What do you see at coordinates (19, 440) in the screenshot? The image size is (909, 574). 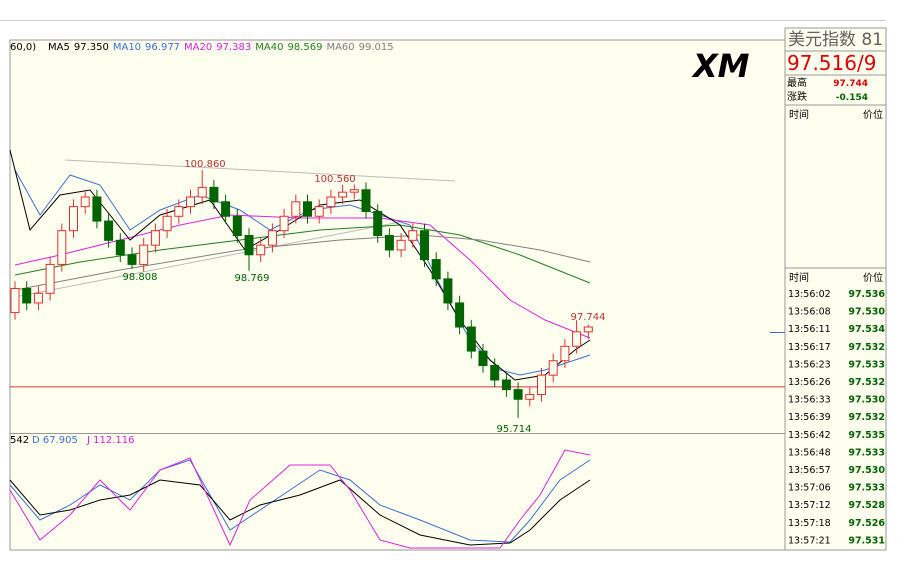 I see `kdj-partial: 542` at bounding box center [19, 440].